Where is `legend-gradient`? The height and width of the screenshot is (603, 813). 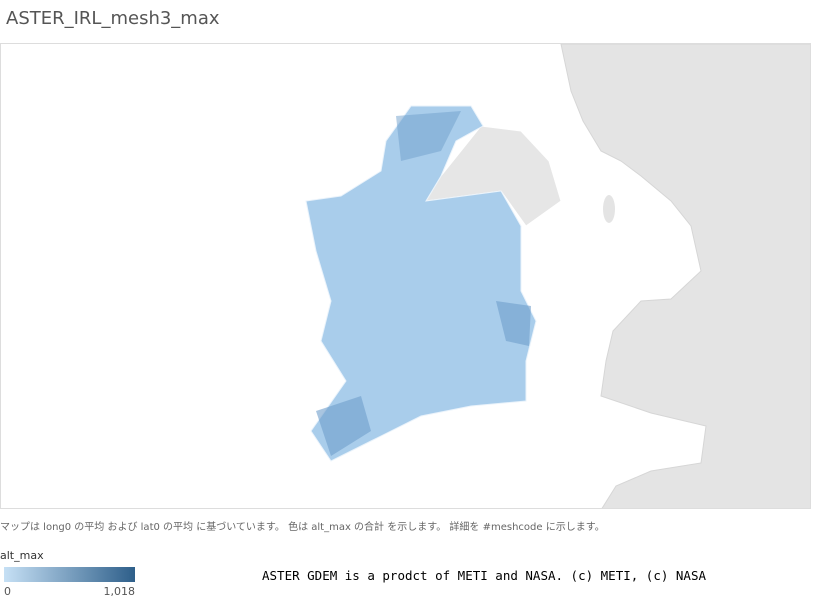 legend-gradient is located at coordinates (69, 574).